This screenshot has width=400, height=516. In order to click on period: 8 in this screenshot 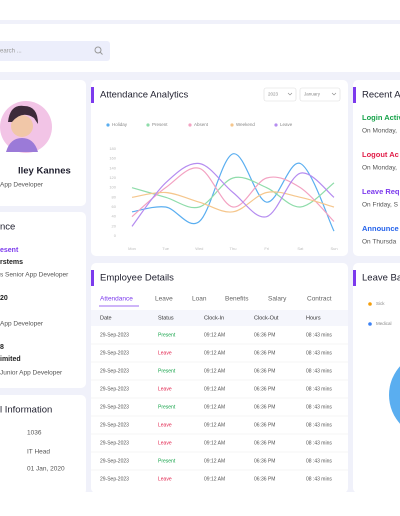, I will do `click(2, 347)`.